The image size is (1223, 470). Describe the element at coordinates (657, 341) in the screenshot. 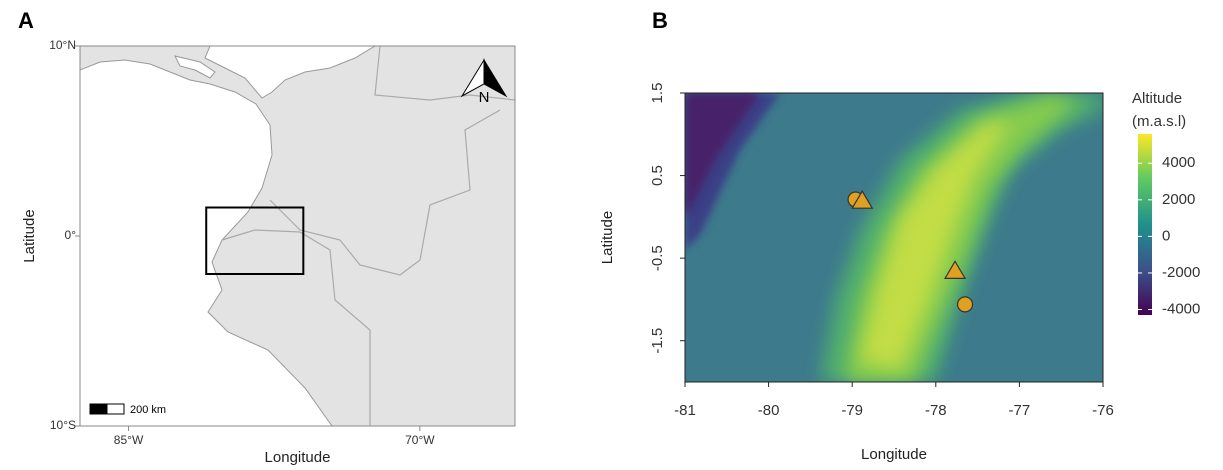

I see `y-tick-label: -1.5` at that location.